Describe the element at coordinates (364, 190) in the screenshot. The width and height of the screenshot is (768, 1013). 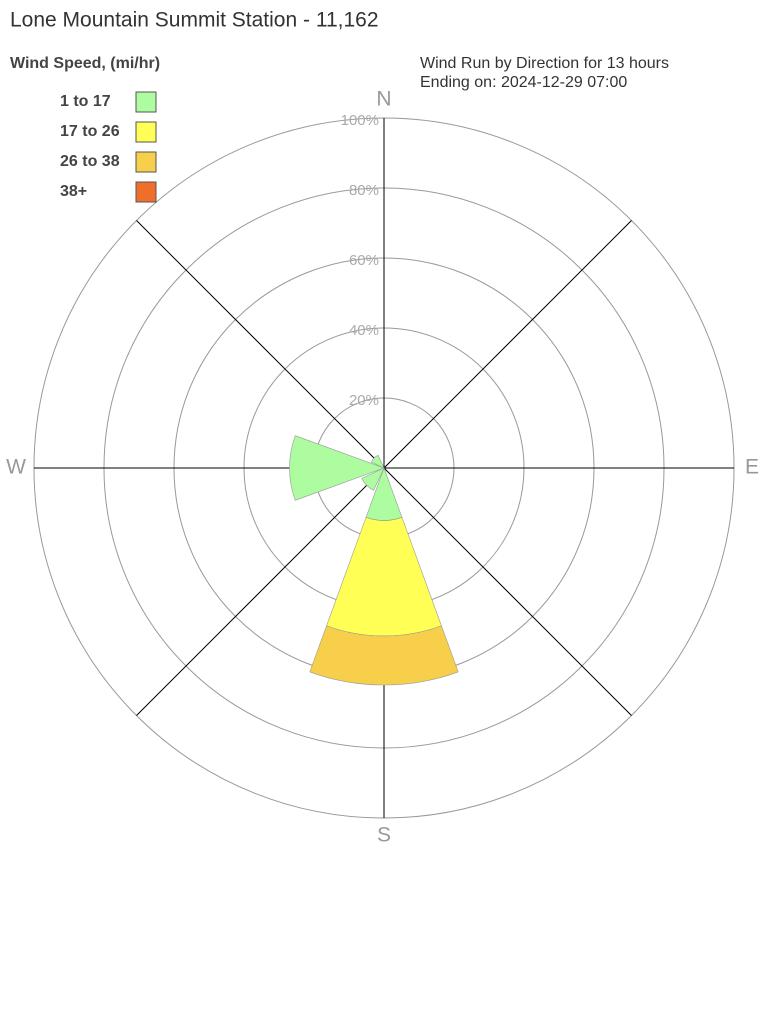
I see `r-tick-label: 80%` at that location.